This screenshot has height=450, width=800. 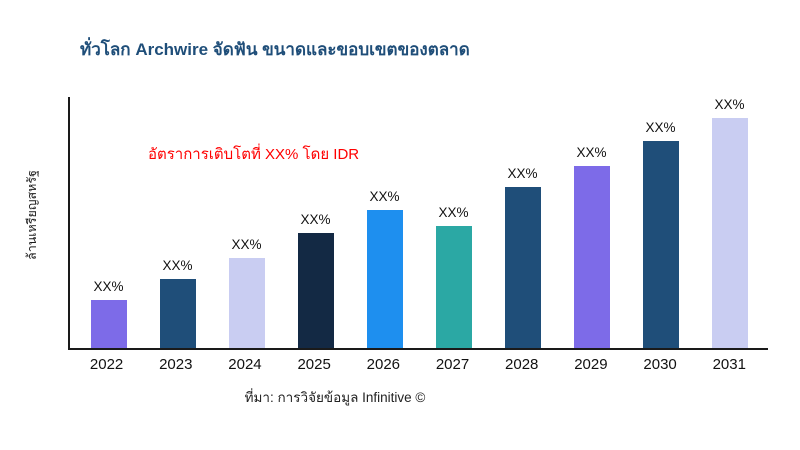 I want to click on bar-group-2031: XX%, so click(x=730, y=222).